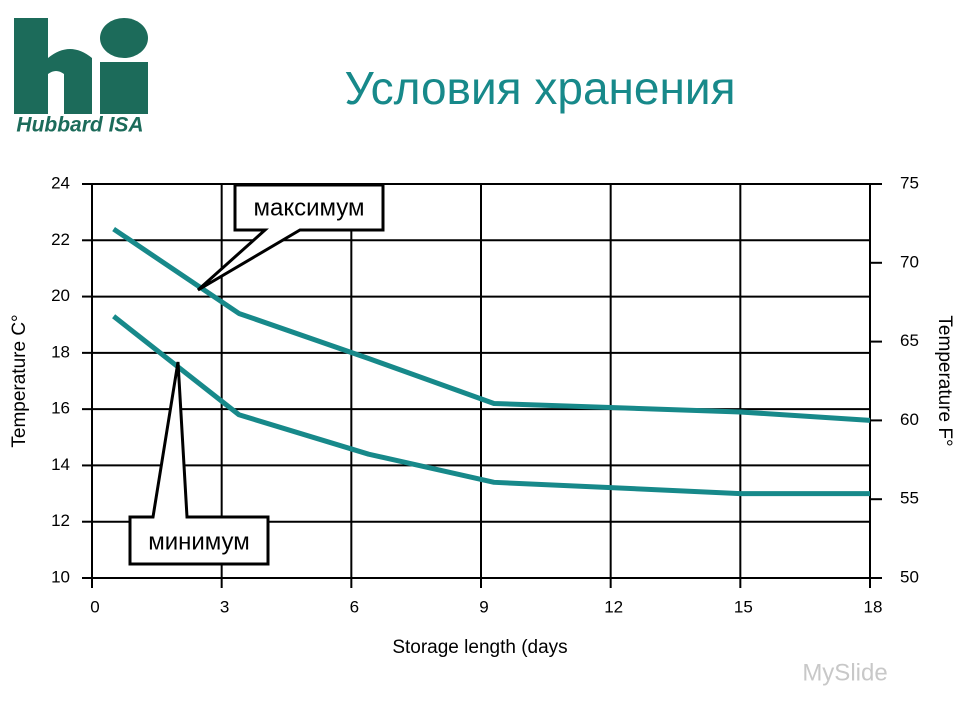 The height and width of the screenshot is (725, 960). I want to click on logo-text: Hubbard ISA, so click(79, 125).